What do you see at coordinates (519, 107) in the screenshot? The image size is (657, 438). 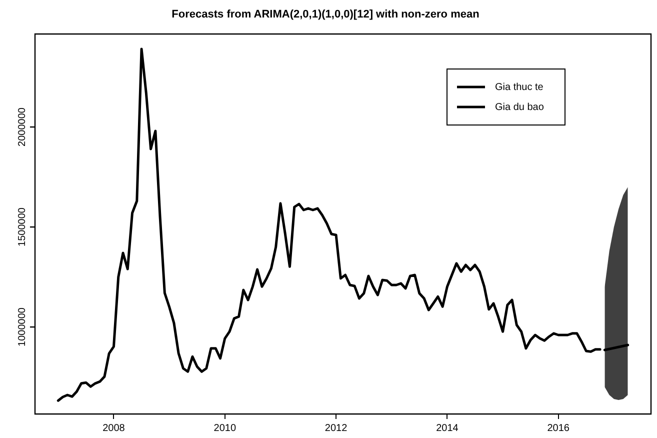 I see `legend-label: Gia du bao` at bounding box center [519, 107].